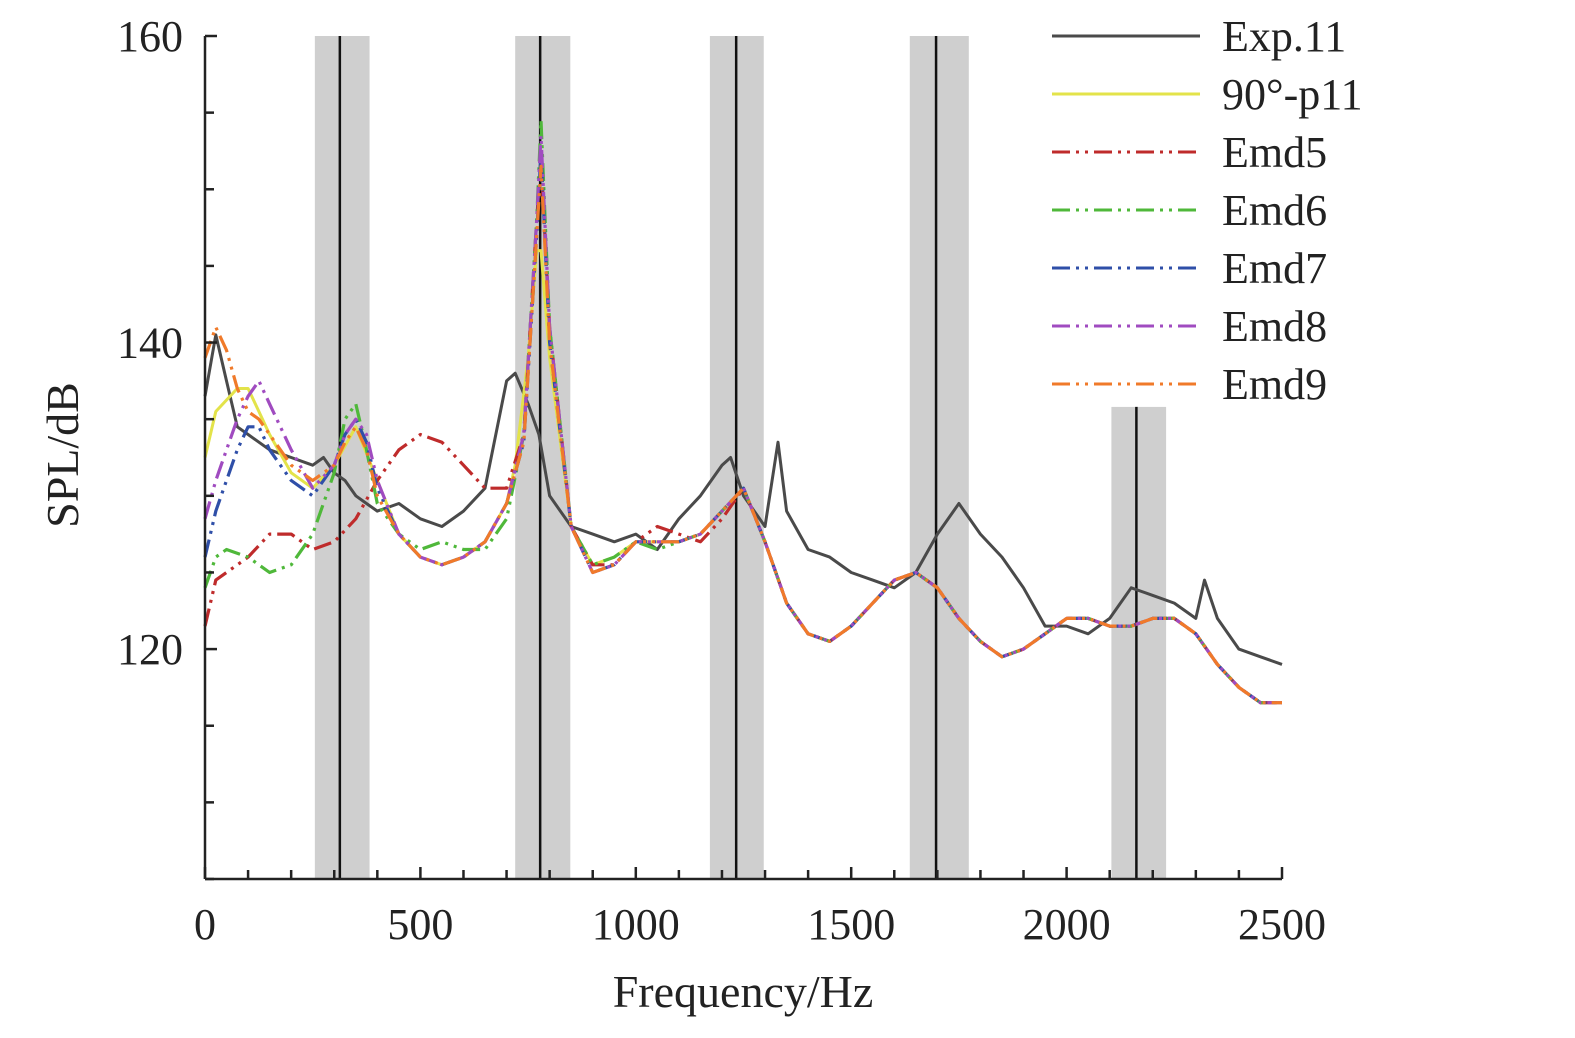 Image resolution: width=1575 pixels, height=1038 pixels. What do you see at coordinates (150, 343) in the screenshot?
I see `y-tick-label-140: 140` at bounding box center [150, 343].